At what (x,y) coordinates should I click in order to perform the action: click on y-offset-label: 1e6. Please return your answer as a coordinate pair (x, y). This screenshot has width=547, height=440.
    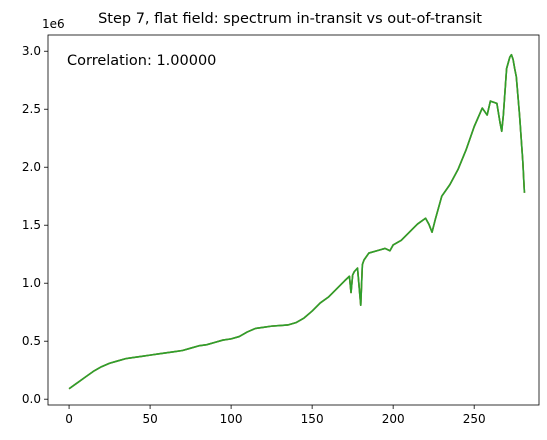
    Looking at the image, I should click on (53, 24).